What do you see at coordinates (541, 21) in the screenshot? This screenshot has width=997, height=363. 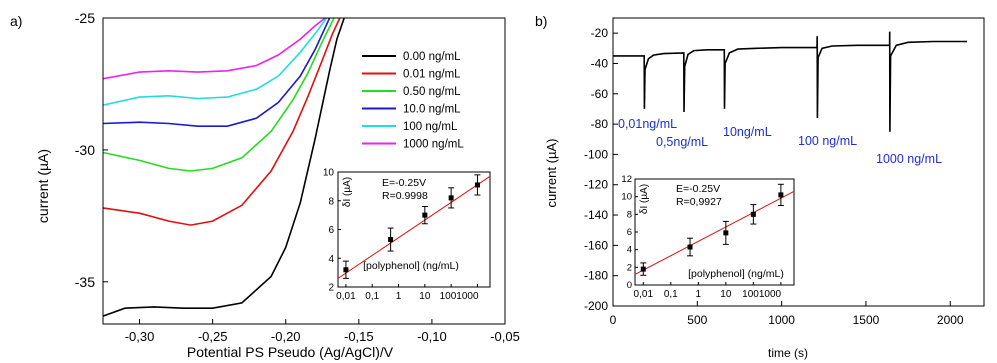 I see `panel-b-label: b)` at bounding box center [541, 21].